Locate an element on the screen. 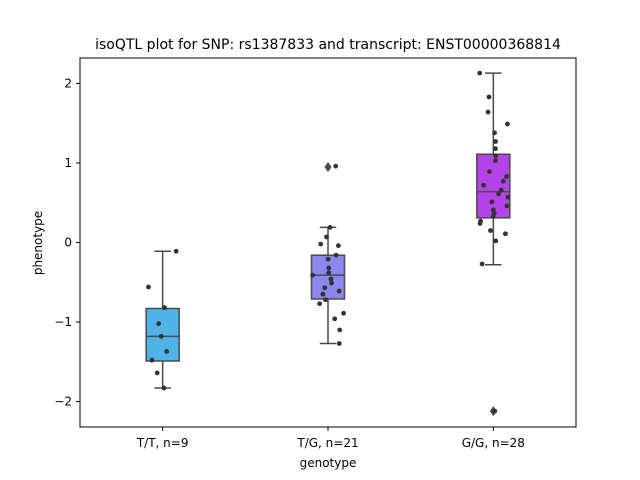 The width and height of the screenshot is (640, 480). y-axis-label: phenotype is located at coordinates (38, 243).